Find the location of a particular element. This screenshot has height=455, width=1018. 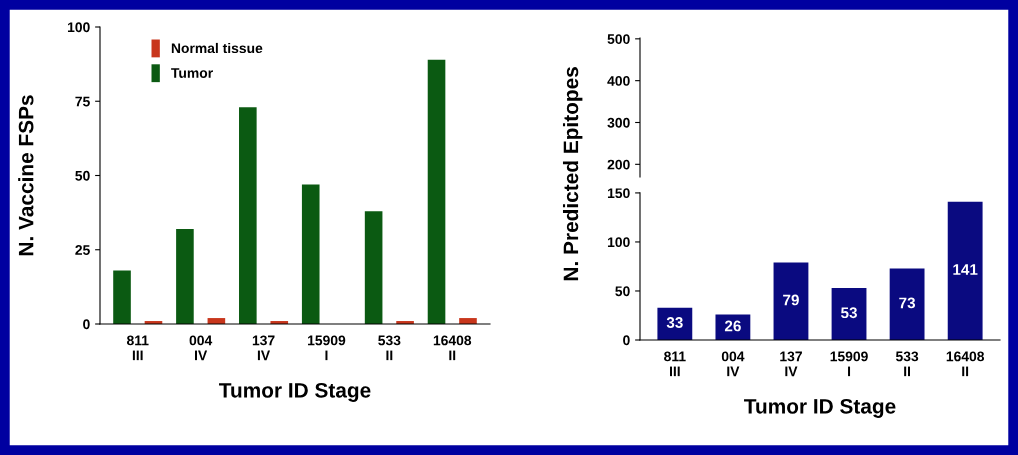

y2-tick-label: 300 is located at coordinates (618, 122).